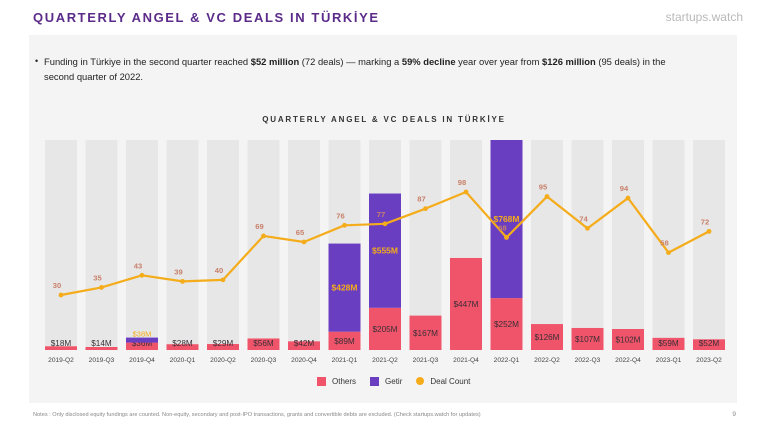  Describe the element at coordinates (450, 381) in the screenshot. I see `legend-label-deal-count: Deal Count` at that location.